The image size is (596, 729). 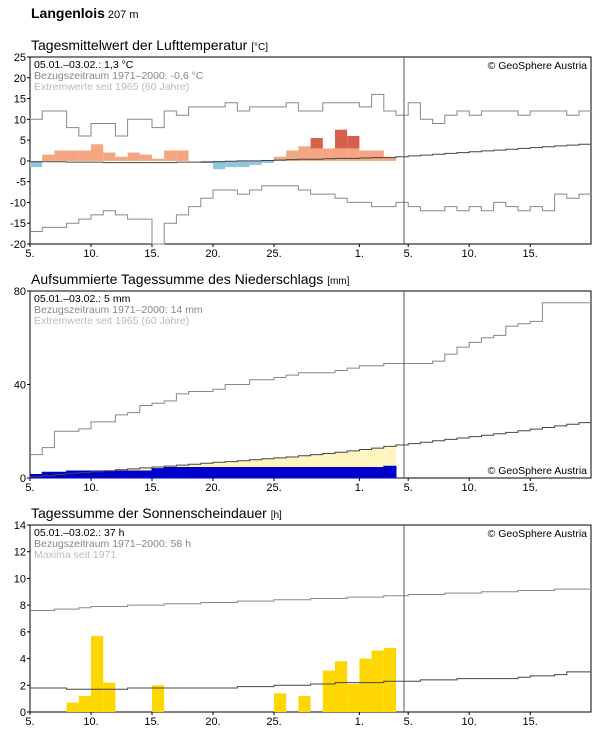 I want to click on sunshine-x-tick-label: 10., so click(x=90, y=722).